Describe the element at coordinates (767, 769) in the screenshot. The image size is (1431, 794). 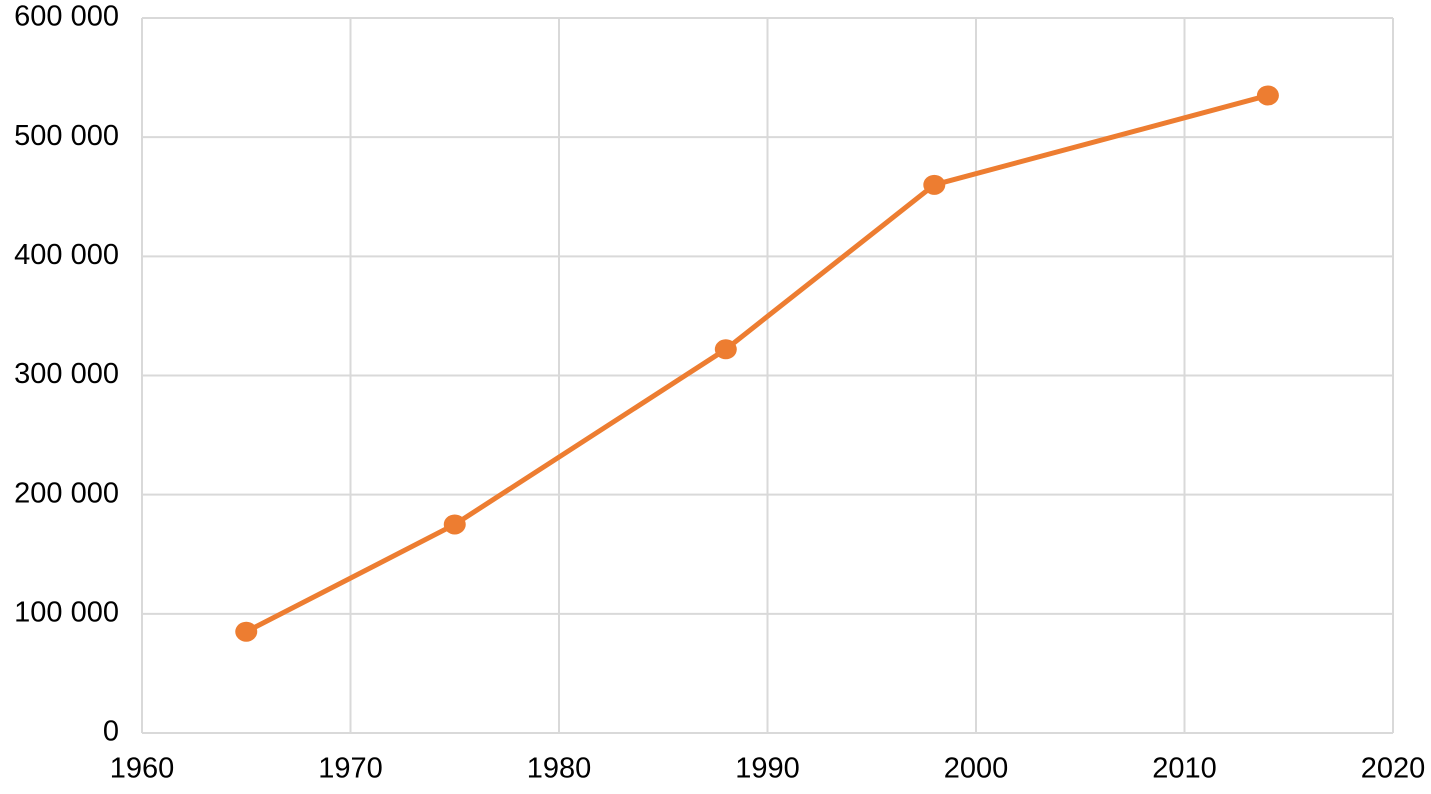
I see `x-tick-label: 1990` at that location.